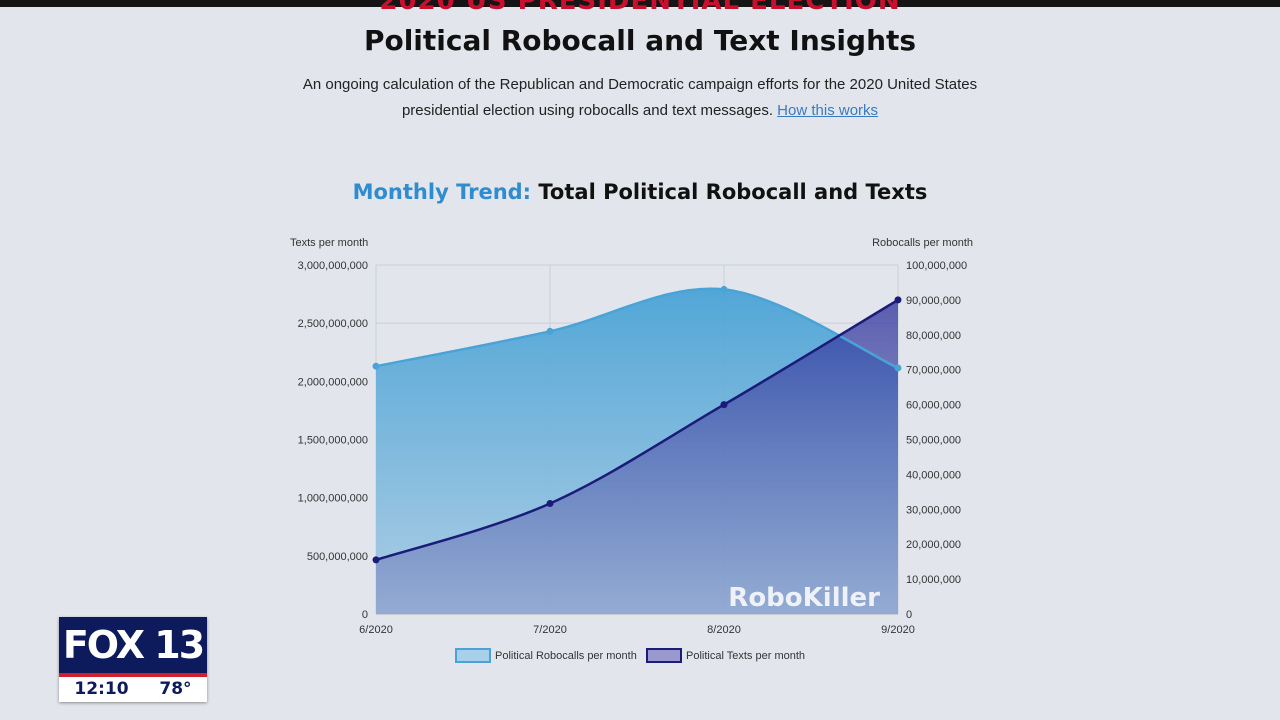  What do you see at coordinates (442, 192) in the screenshot?
I see `chart-title-lead: Monthly Trend:` at bounding box center [442, 192].